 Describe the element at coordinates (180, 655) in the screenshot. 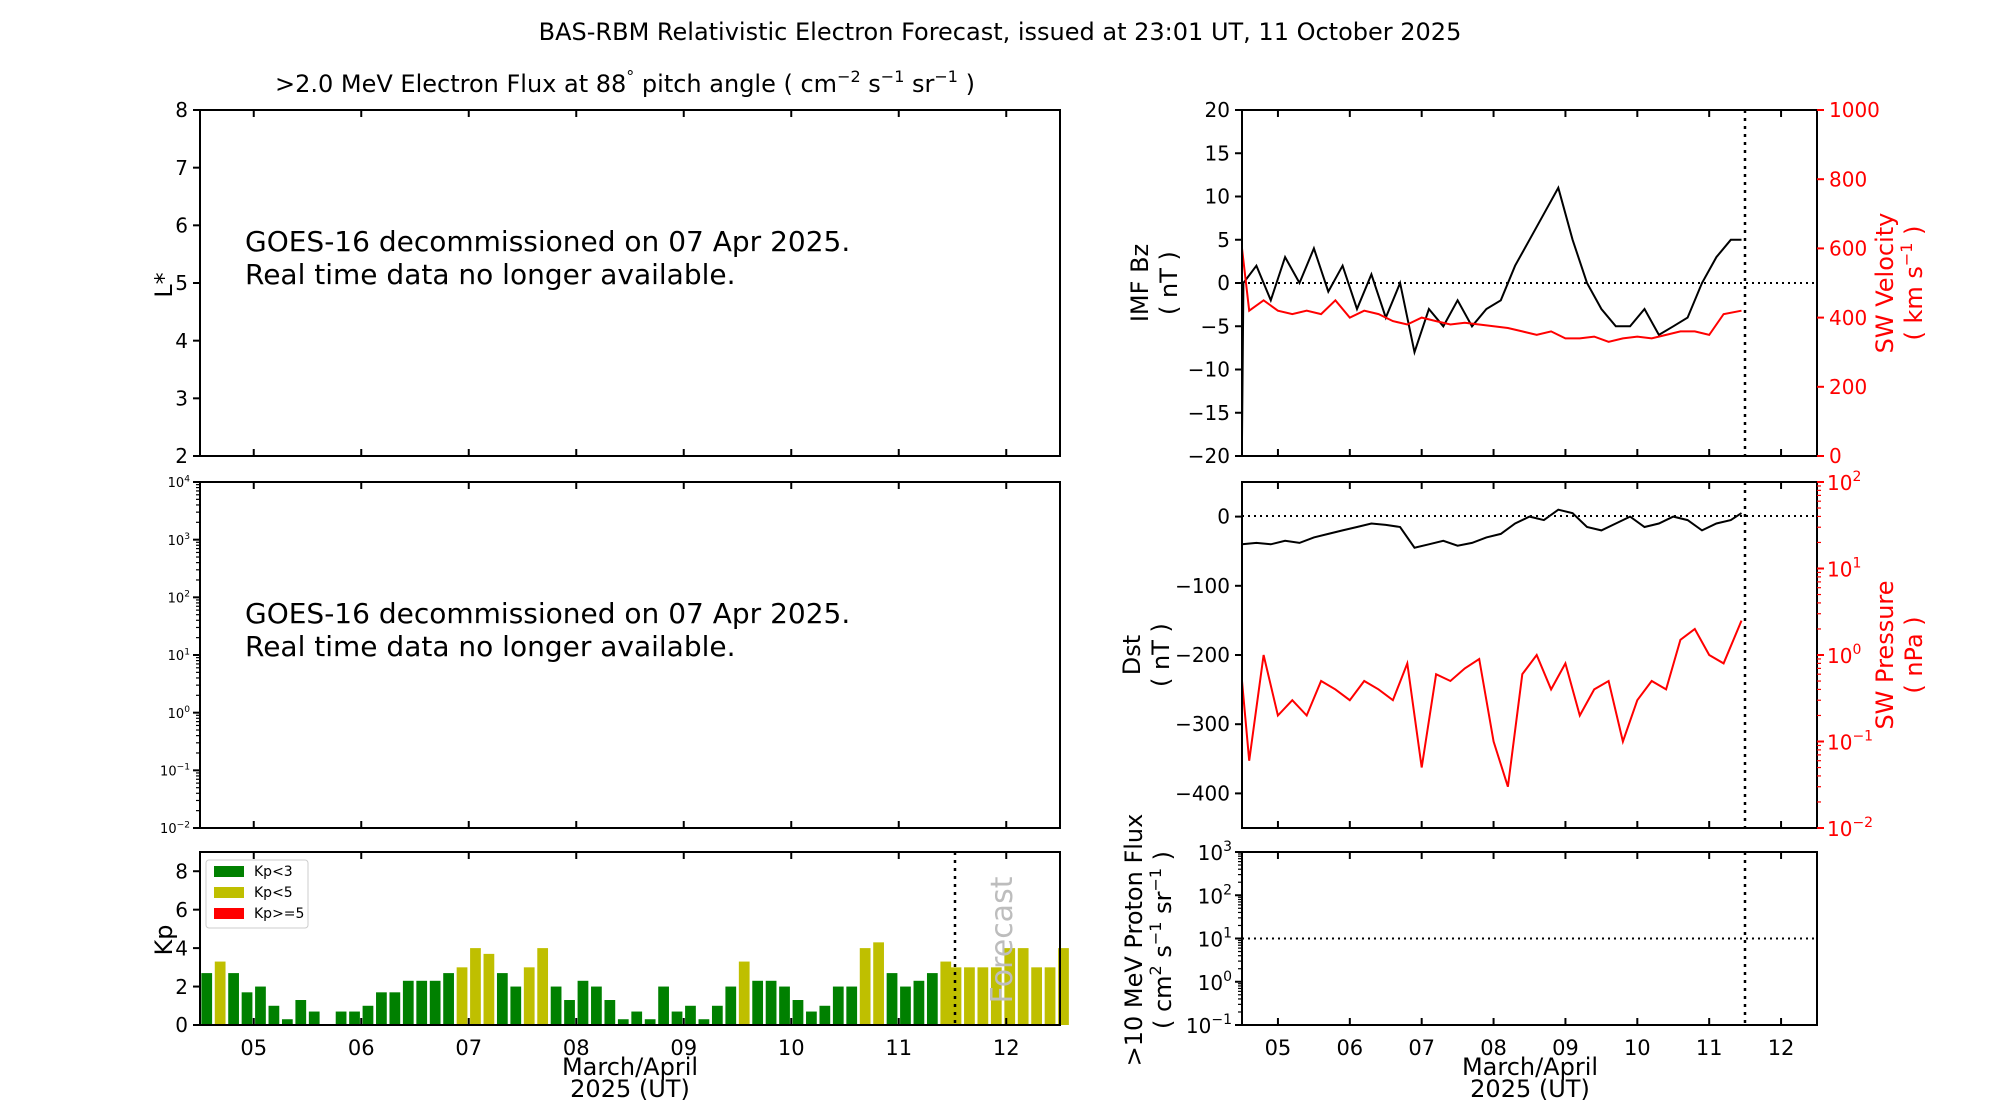

I see `flux-energy-y-ticks: 10−2 10−1 100 101 102 103 104` at that location.